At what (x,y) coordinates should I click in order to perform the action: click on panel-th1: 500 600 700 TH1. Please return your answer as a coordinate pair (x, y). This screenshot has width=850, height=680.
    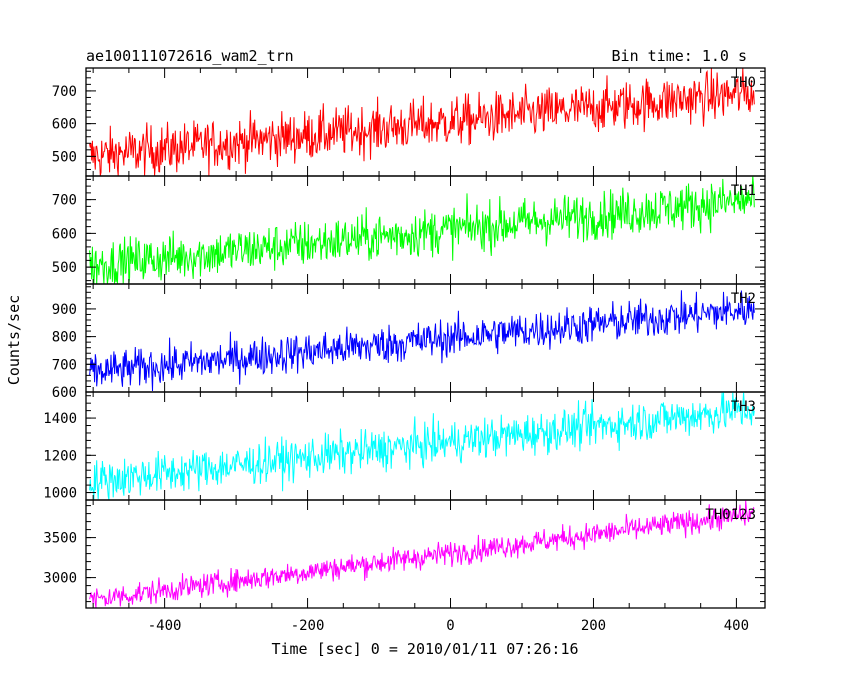
    Looking at the image, I should click on (409, 230).